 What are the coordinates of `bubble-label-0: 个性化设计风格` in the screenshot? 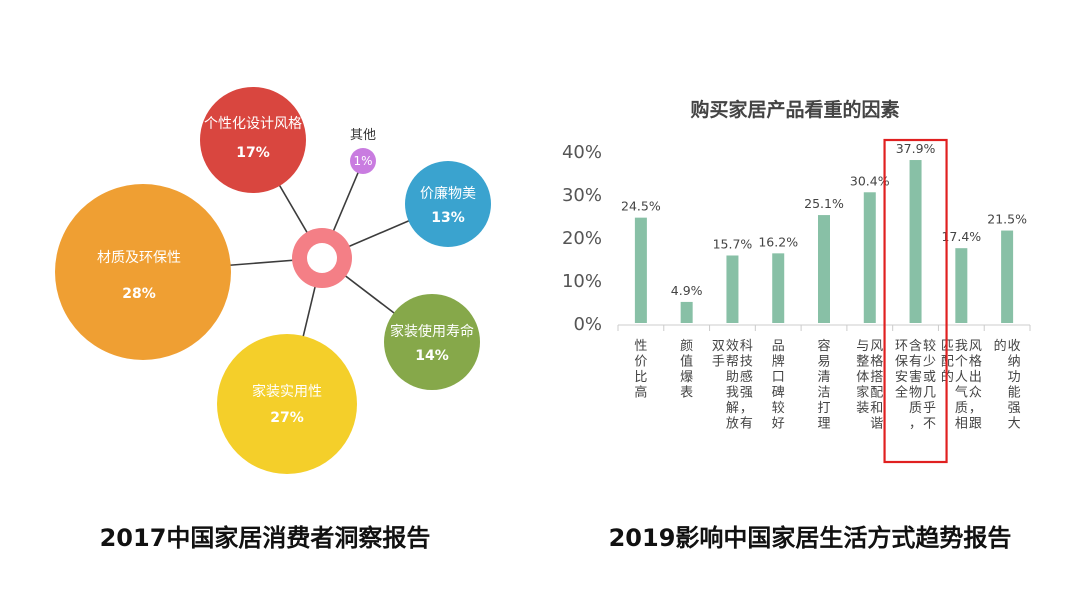 It's located at (253, 124).